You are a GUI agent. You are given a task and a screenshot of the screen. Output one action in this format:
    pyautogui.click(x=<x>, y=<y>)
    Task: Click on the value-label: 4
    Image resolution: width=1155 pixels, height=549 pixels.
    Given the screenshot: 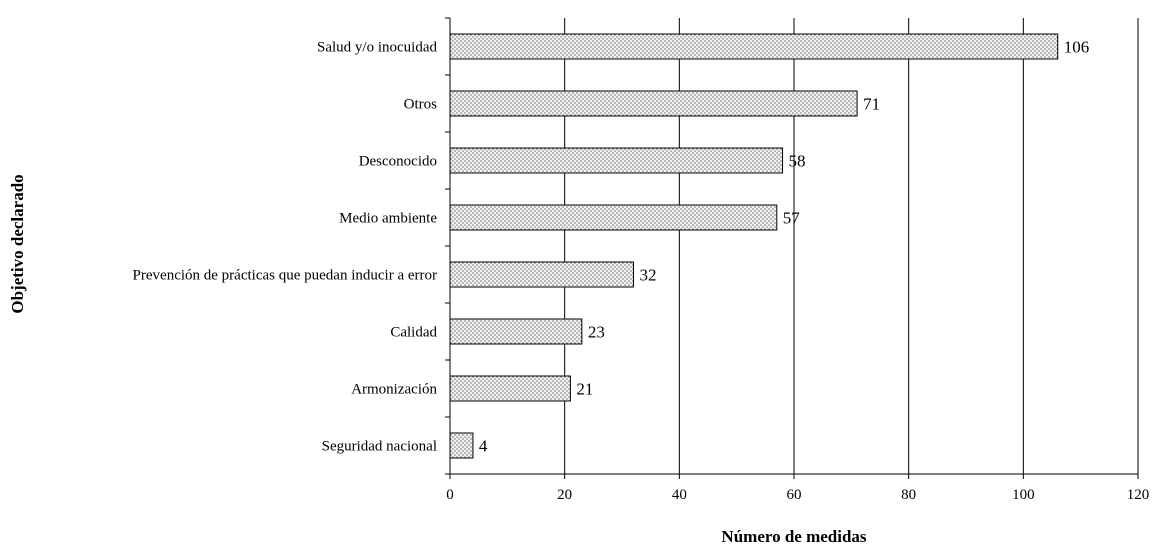 What is the action you would take?
    pyautogui.click(x=483, y=446)
    